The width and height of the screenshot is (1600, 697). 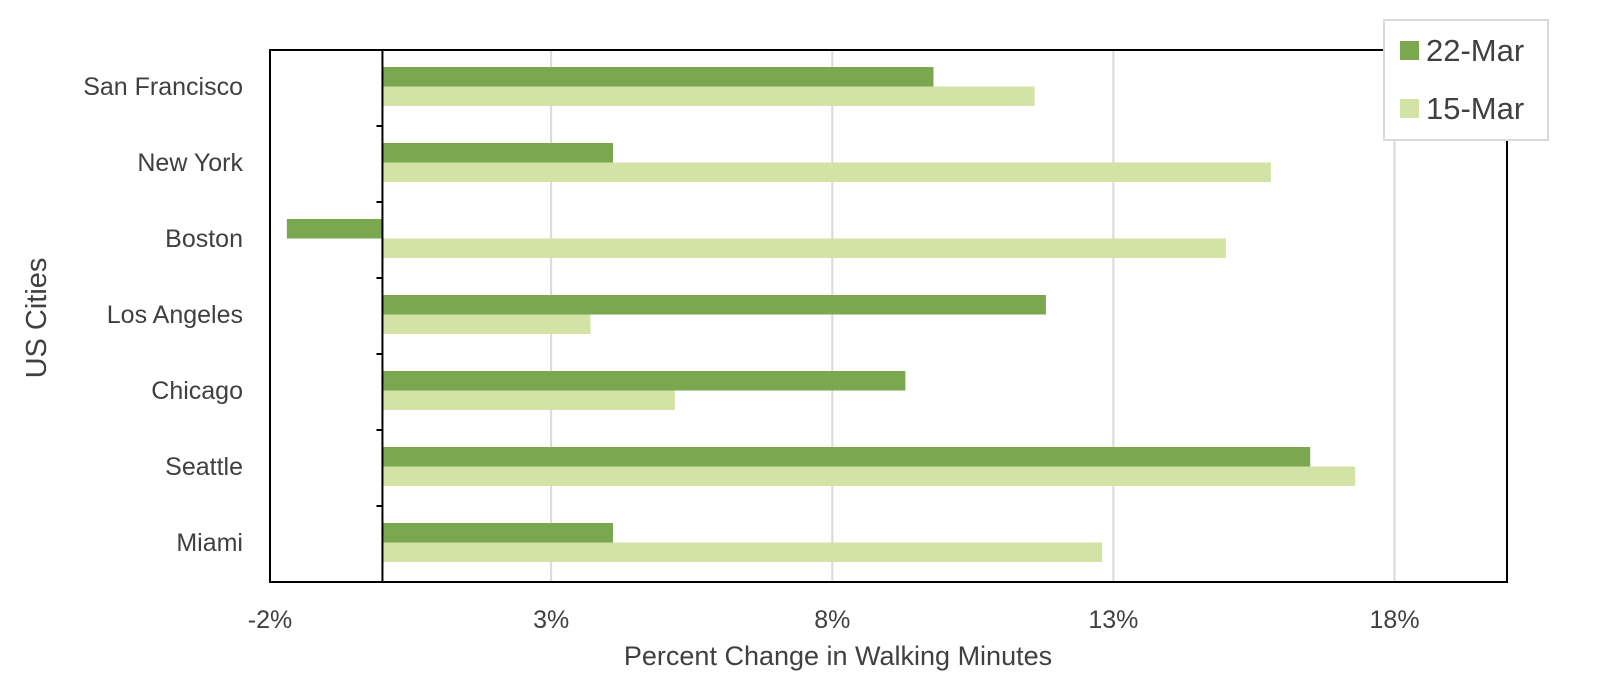 I want to click on category-label: Miami, so click(x=209, y=543).